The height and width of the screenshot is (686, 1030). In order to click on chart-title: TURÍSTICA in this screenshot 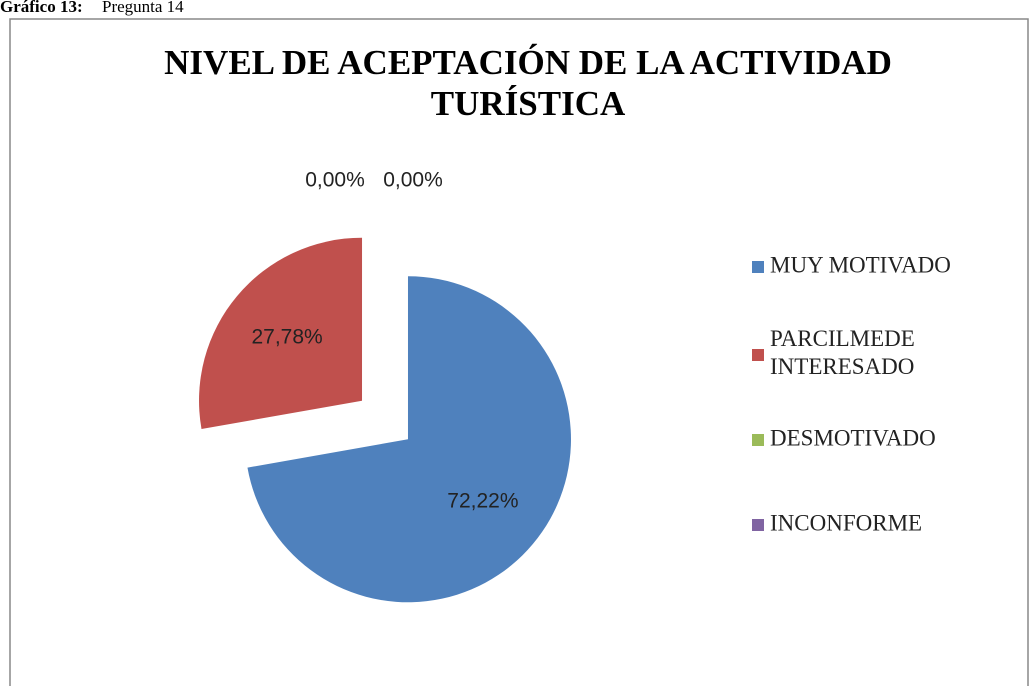, I will do `click(528, 103)`.